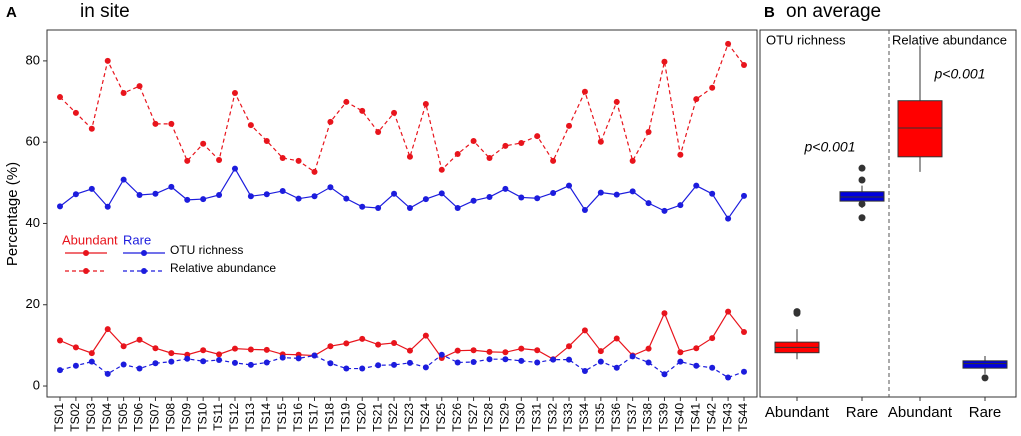 This screenshot has height=436, width=1021. I want to click on panel-title: on average, so click(833, 11).